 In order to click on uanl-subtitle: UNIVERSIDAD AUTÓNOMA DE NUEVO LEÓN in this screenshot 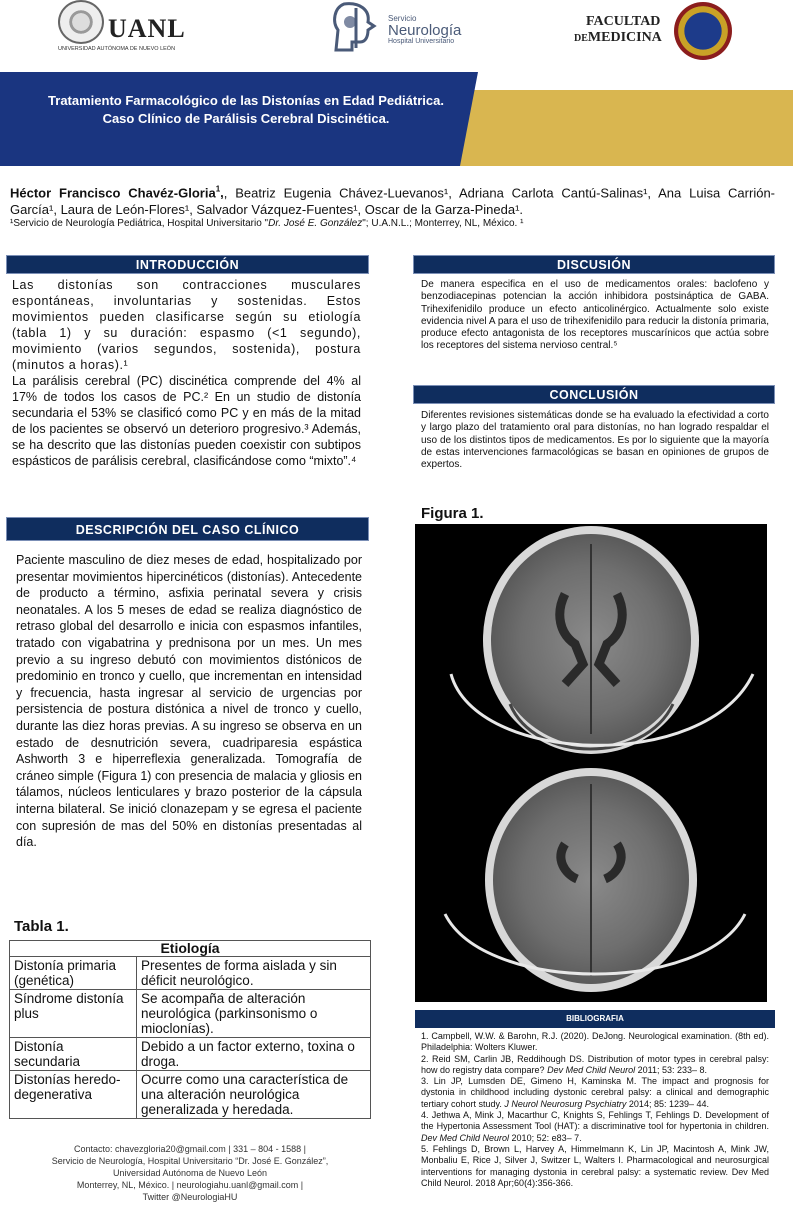, I will do `click(117, 49)`.